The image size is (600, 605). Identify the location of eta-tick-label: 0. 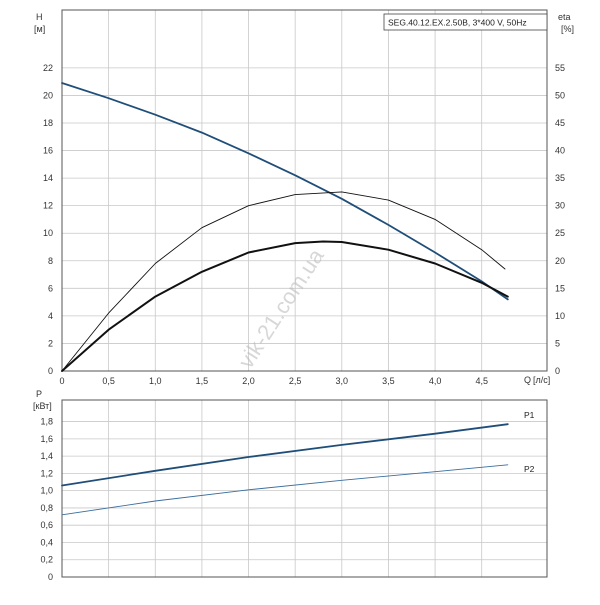
(557, 371).